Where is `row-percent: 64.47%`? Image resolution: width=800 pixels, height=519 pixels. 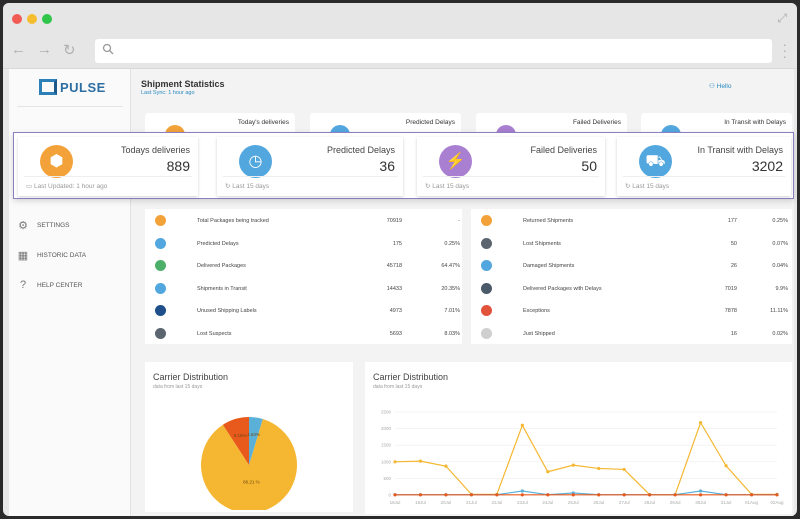
row-percent: 64.47% is located at coordinates (450, 266).